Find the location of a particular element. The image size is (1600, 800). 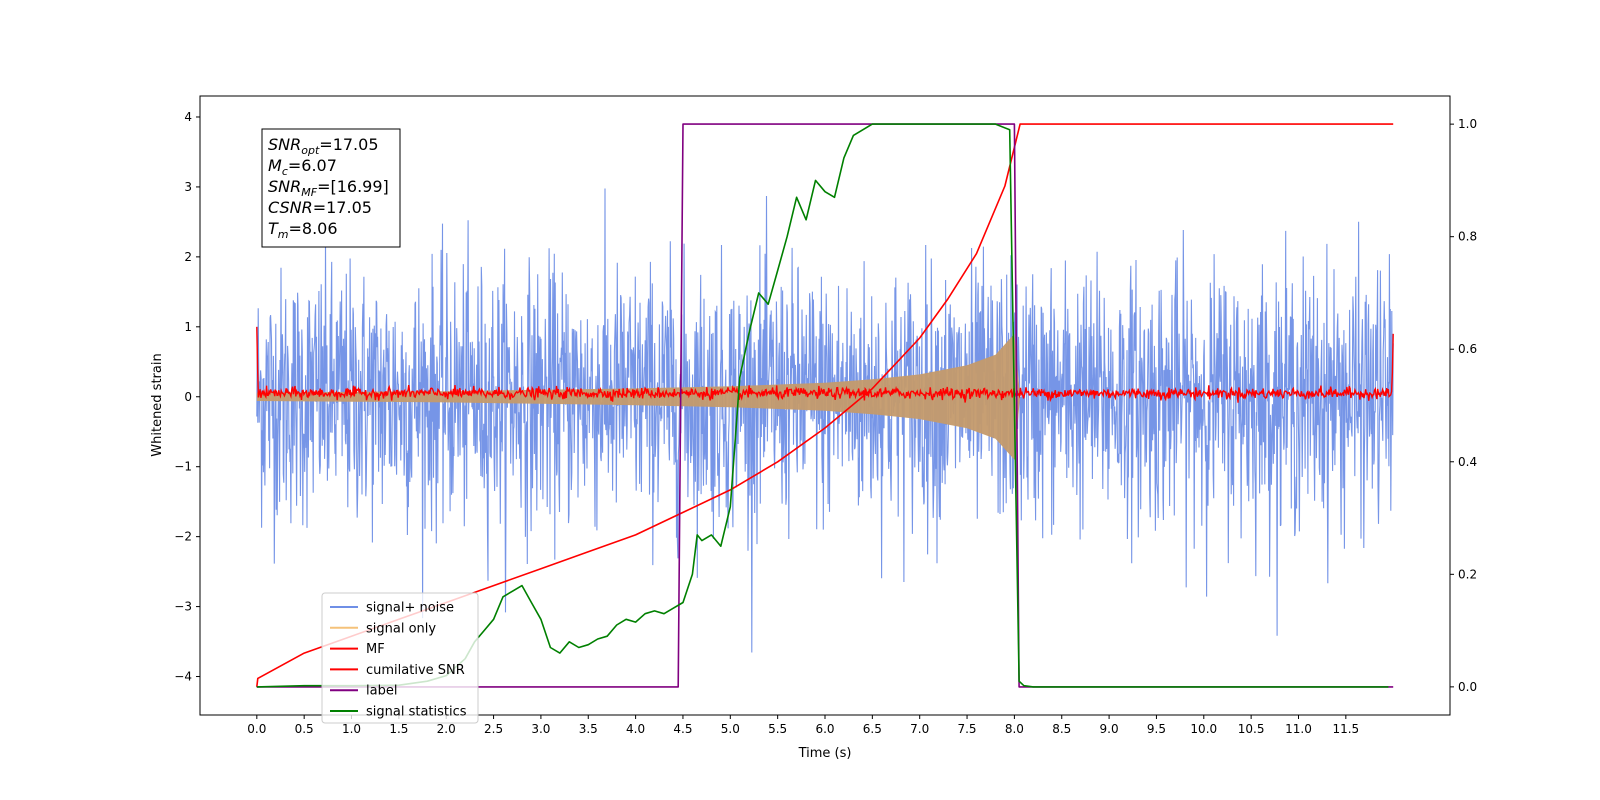

y-right-tick-label: 0.8 is located at coordinates (1467, 237).